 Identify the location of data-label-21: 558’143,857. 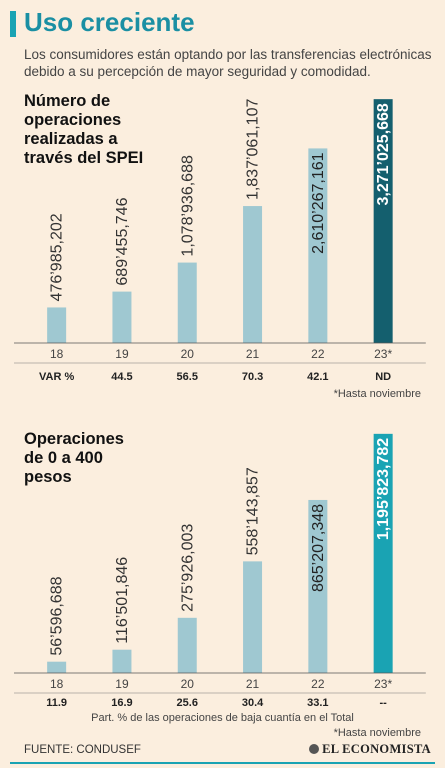
(253, 511).